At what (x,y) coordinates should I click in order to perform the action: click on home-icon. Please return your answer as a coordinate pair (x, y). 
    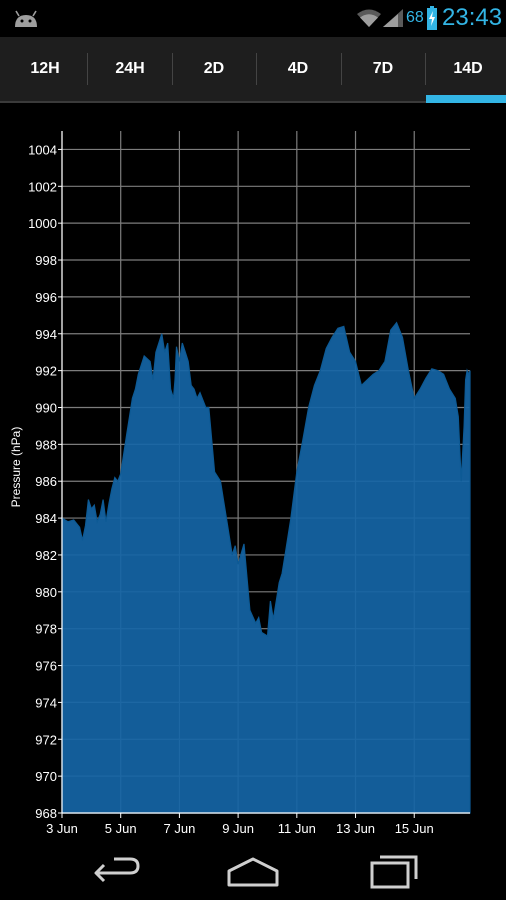
    Looking at the image, I should click on (253, 871).